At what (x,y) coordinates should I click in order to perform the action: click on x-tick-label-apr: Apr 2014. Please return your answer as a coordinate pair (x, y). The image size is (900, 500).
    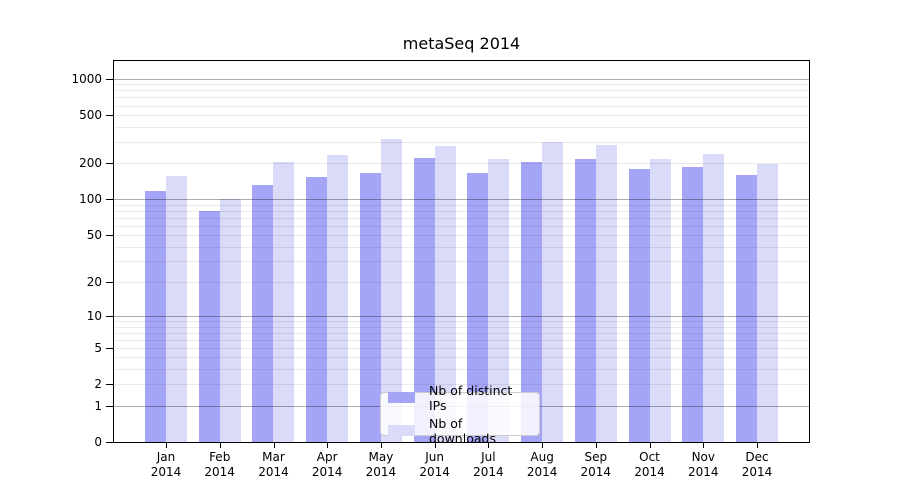
    Looking at the image, I should click on (327, 464).